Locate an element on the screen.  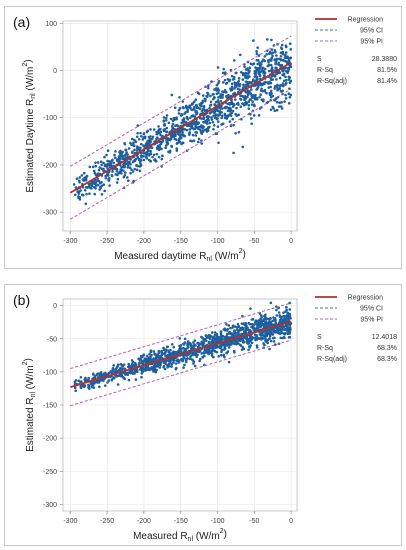
stat-value: 68.3% is located at coordinates (387, 359).